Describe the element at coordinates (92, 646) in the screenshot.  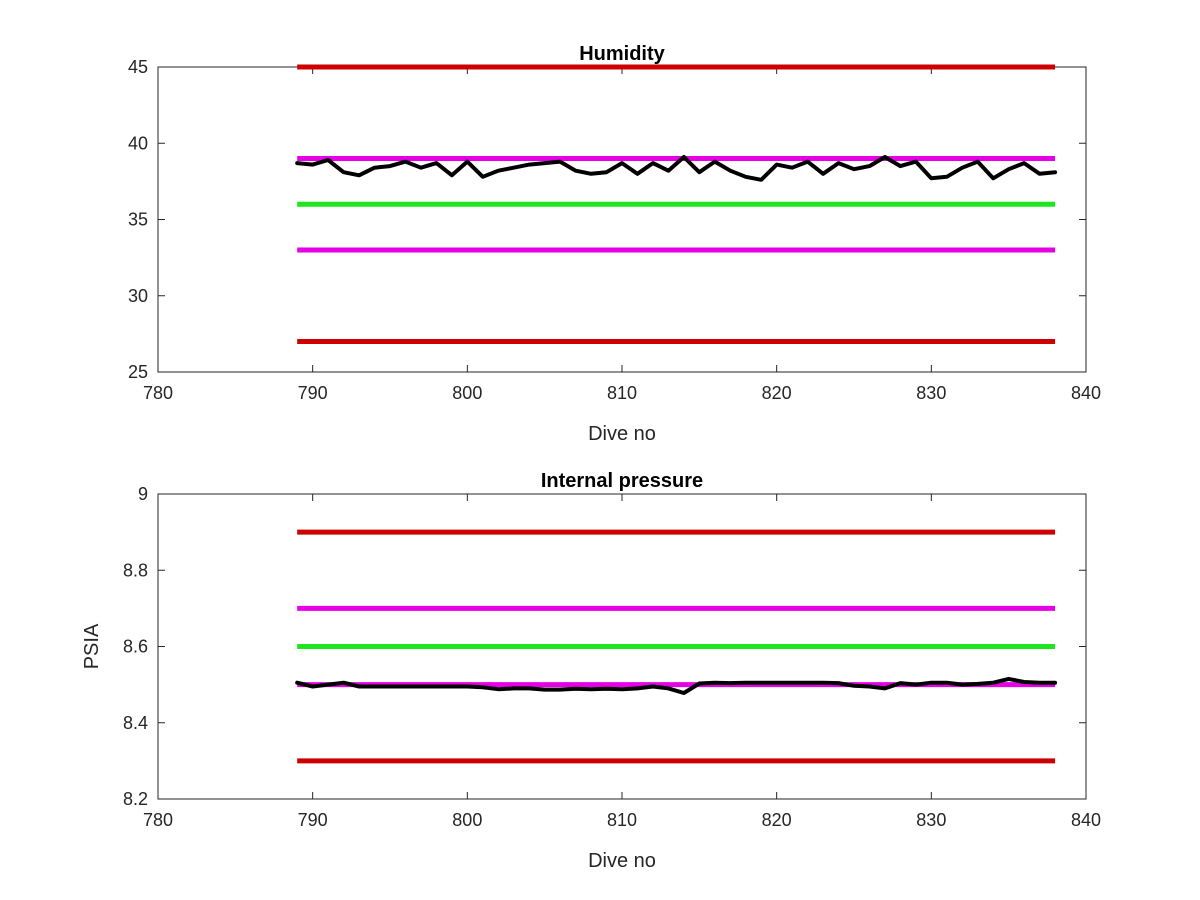
I see `y-axis-label: PSIA` at that location.